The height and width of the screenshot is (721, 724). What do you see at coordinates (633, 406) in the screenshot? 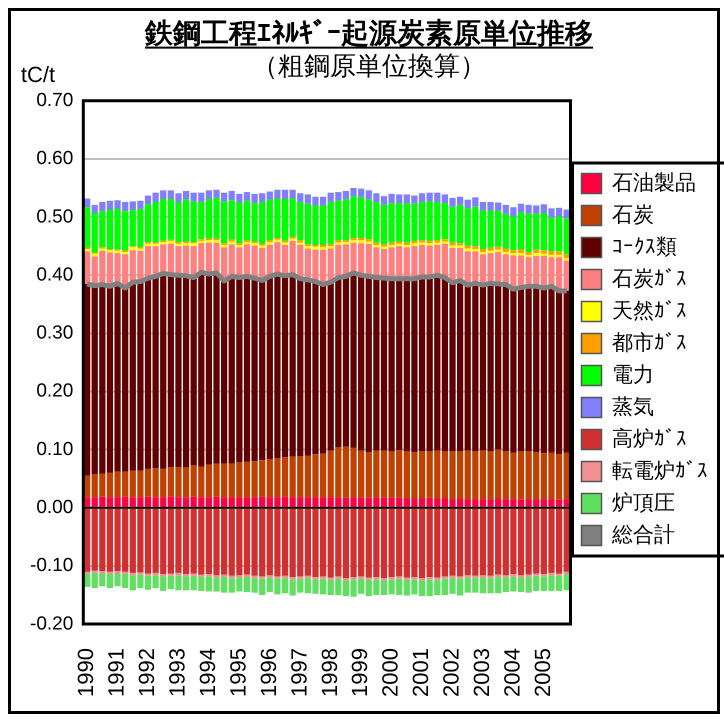
I see `legend-label: 蒸気` at bounding box center [633, 406].